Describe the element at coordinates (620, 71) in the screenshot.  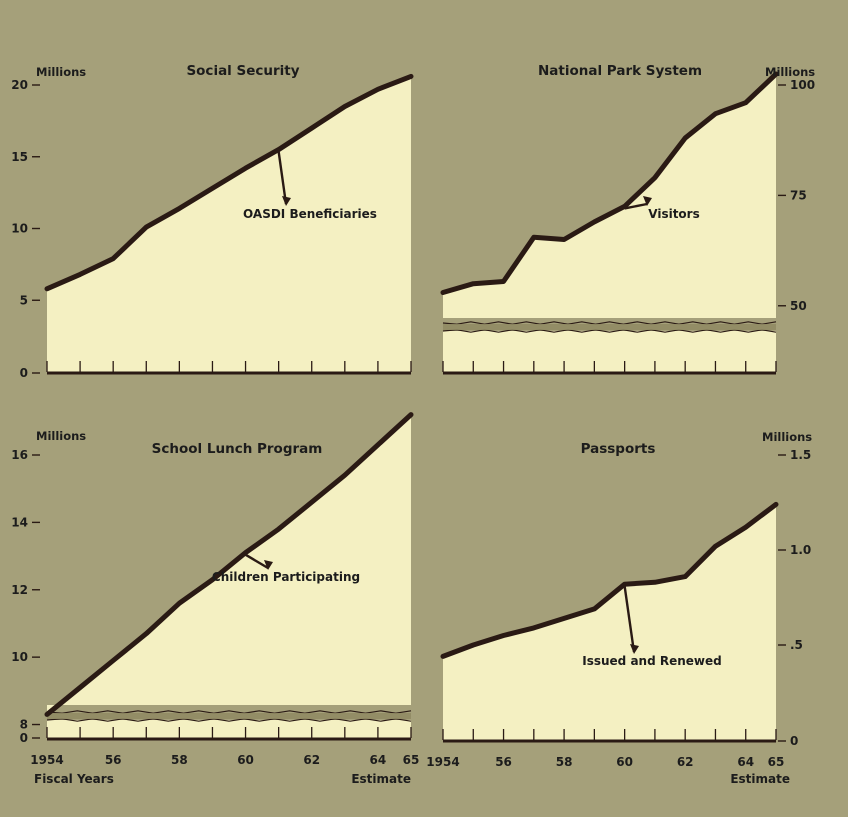
I see `panel-title: National Park System` at that location.